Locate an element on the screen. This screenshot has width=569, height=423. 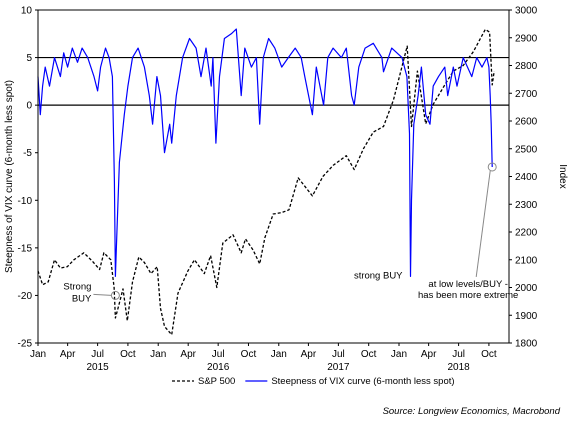
right-tick-label: 2200 is located at coordinates (526, 233).